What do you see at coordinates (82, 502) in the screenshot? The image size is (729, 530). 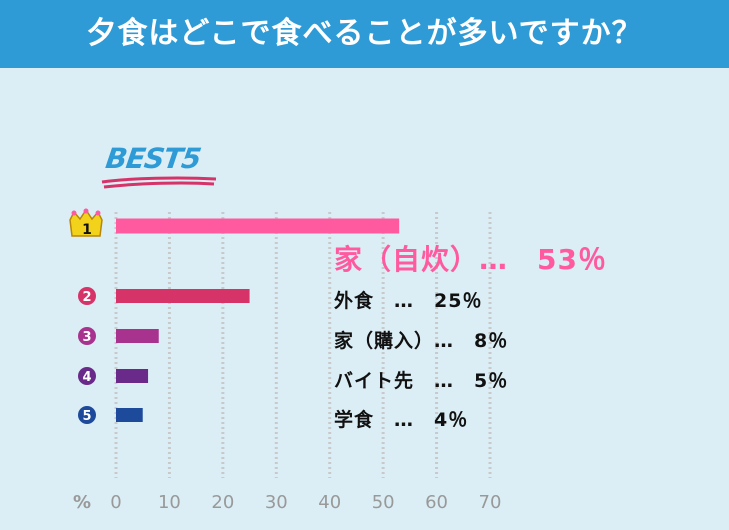 I see `x-axis-unit: %` at bounding box center [82, 502].